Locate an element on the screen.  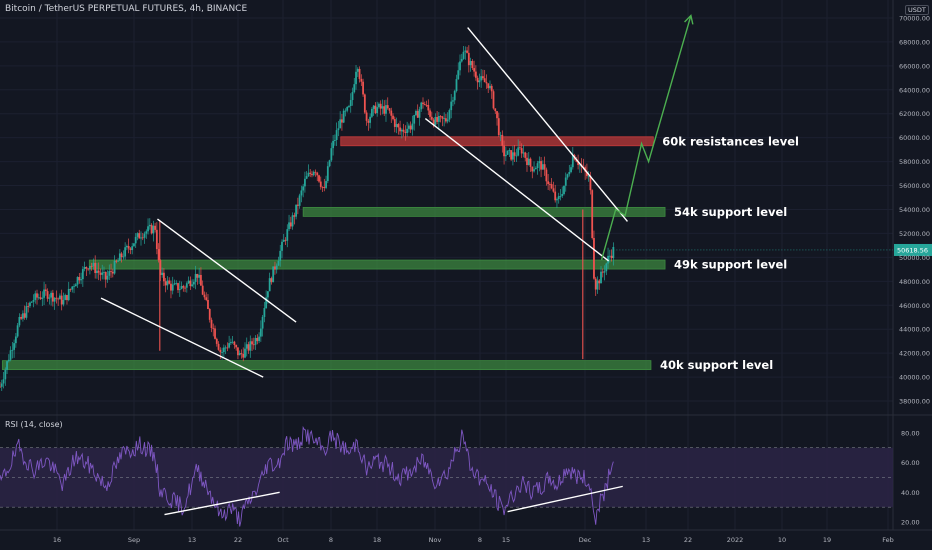
price-tick-label: 68000.00 is located at coordinates (914, 42).